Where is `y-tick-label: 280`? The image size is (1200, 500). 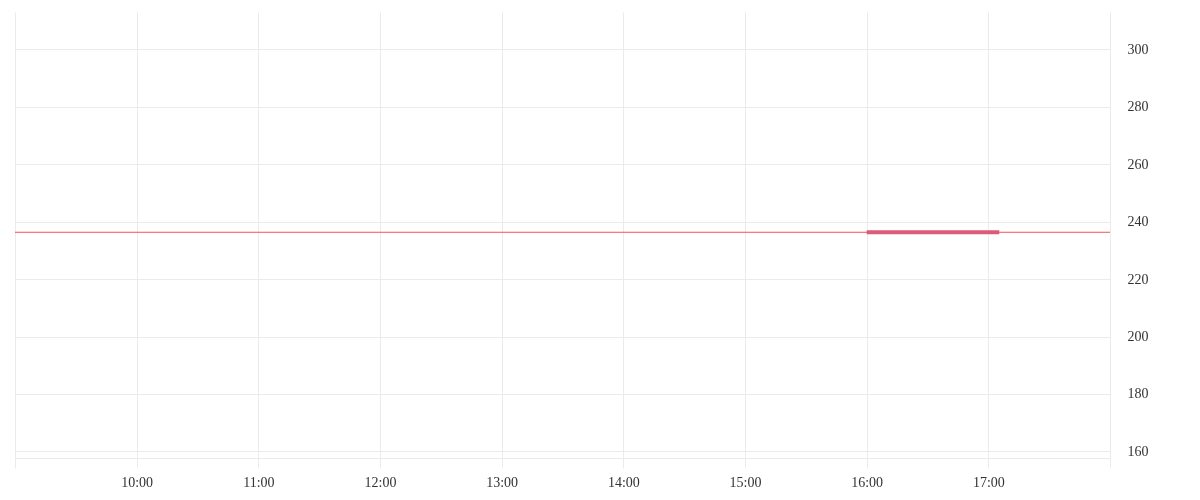 y-tick-label: 280 is located at coordinates (1138, 107).